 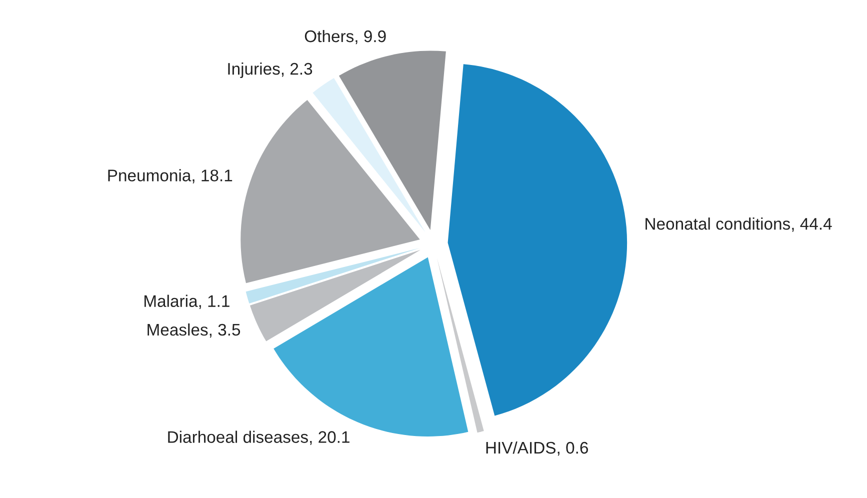 What do you see at coordinates (187, 301) in the screenshot?
I see `slice-label: Malaria, 1.1` at bounding box center [187, 301].